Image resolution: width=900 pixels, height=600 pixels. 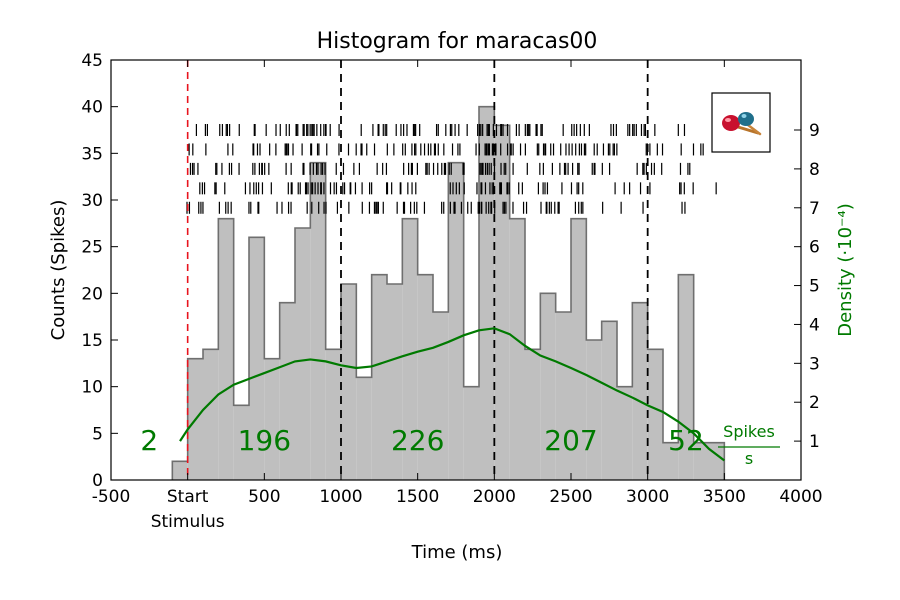 I want to click on y2-tick-label: 2, so click(x=814, y=403).